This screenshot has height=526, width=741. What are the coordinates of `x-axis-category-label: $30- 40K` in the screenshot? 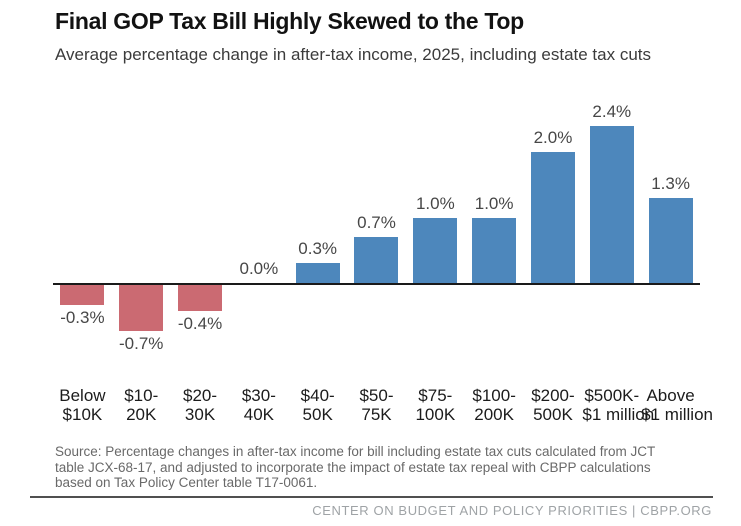 It's located at (258, 405).